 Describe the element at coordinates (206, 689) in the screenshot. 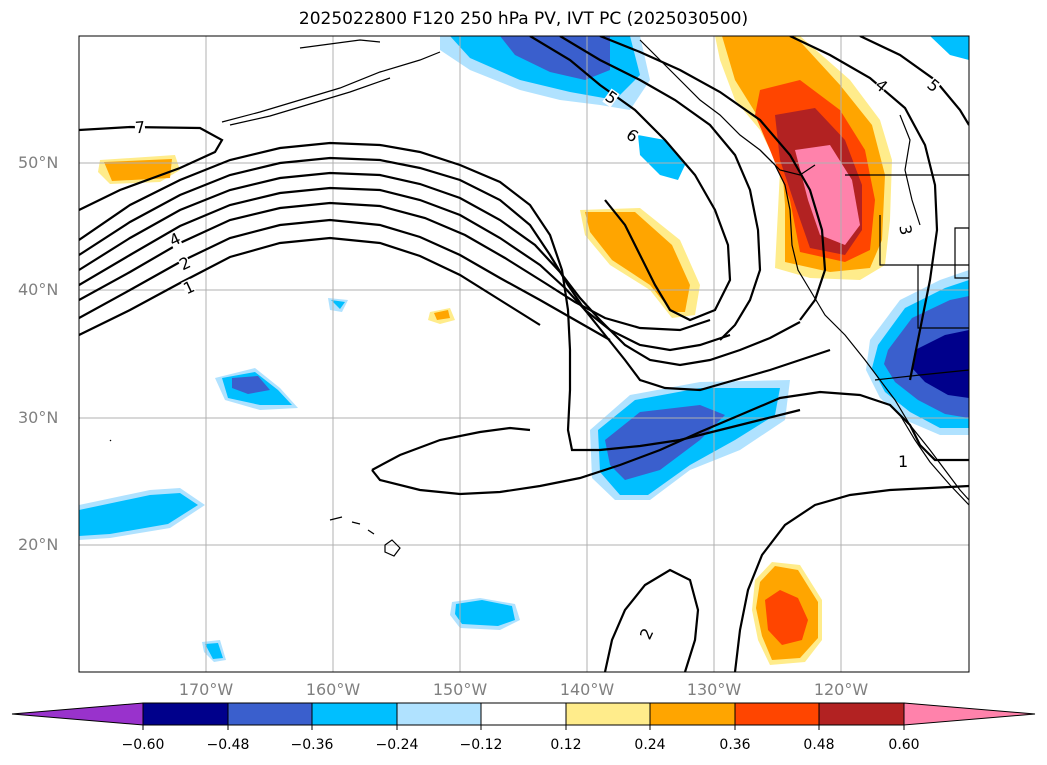

I see `lon-label-170w: 170°W` at that location.